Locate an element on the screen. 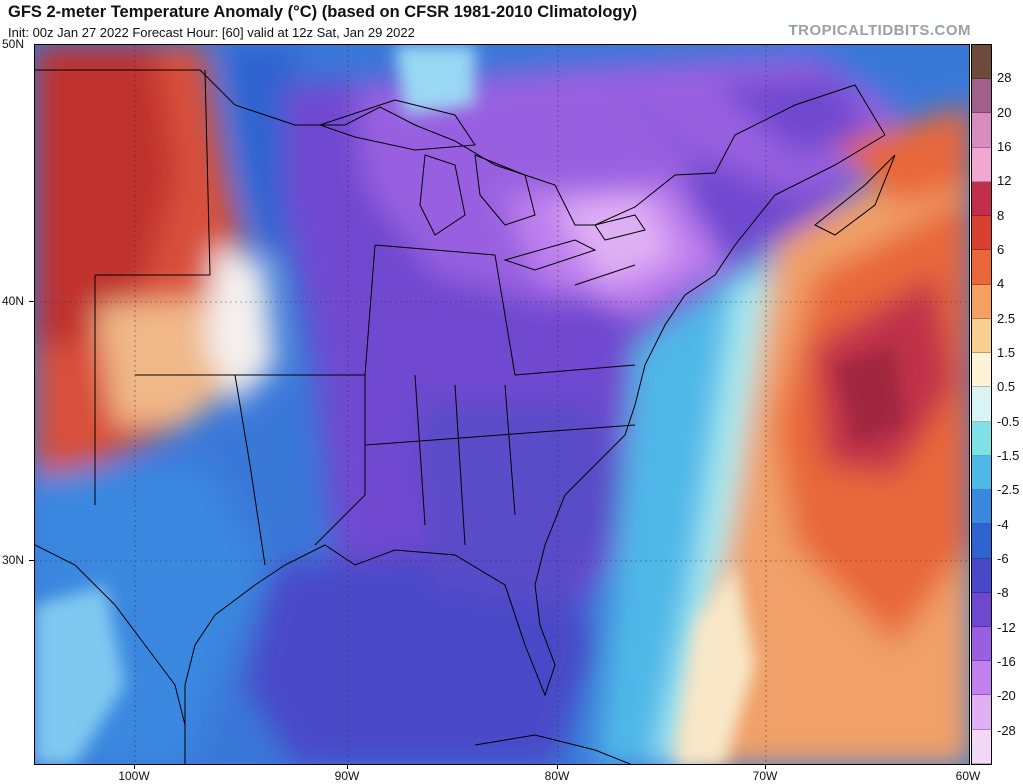  colorbar-label: 2.5 is located at coordinates (1006, 318).